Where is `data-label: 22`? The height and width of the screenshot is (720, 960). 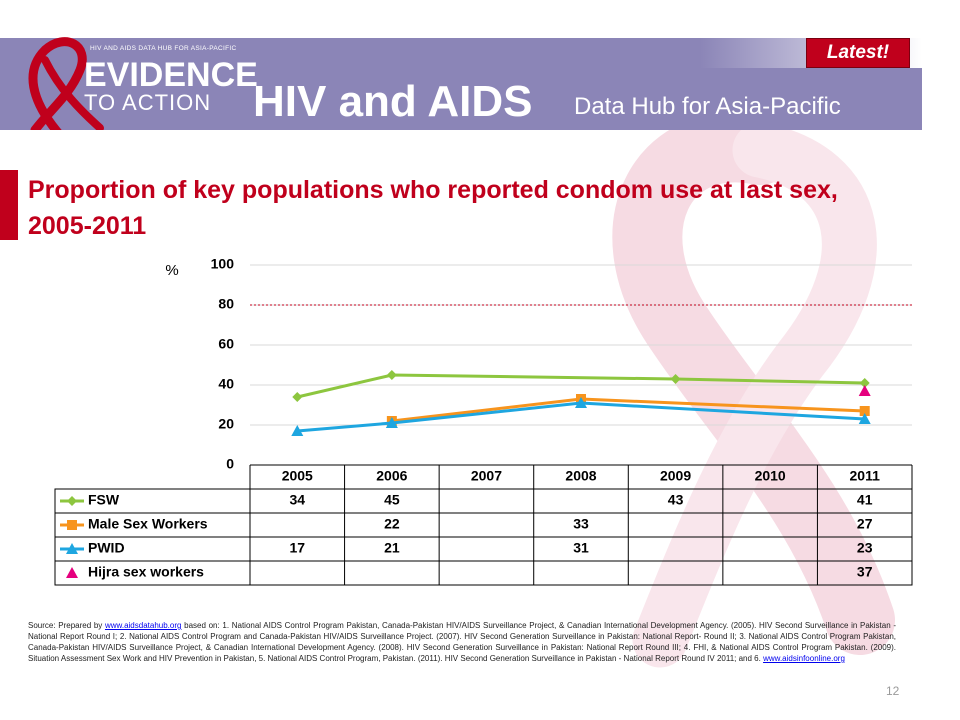
data-label: 22 is located at coordinates (392, 524).